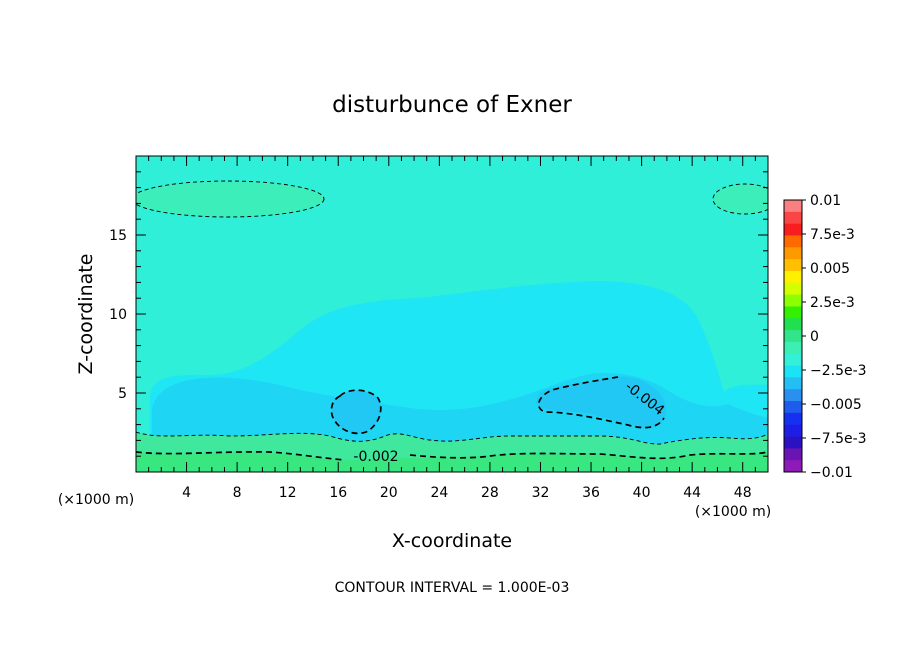 Image resolution: width=904 pixels, height=654 pixels. I want to click on x-tick-label: 32, so click(541, 493).